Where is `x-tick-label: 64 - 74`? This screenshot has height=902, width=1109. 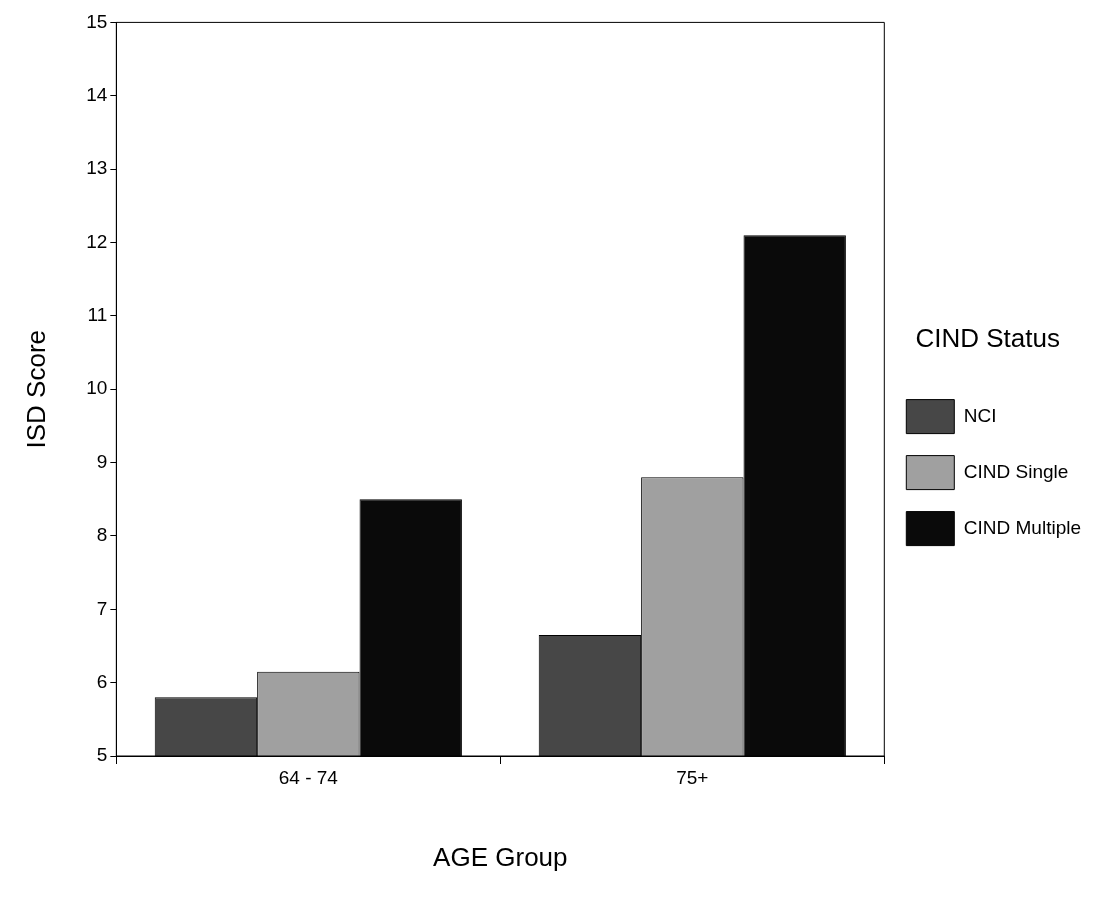 x-tick-label: 64 - 74 is located at coordinates (308, 777).